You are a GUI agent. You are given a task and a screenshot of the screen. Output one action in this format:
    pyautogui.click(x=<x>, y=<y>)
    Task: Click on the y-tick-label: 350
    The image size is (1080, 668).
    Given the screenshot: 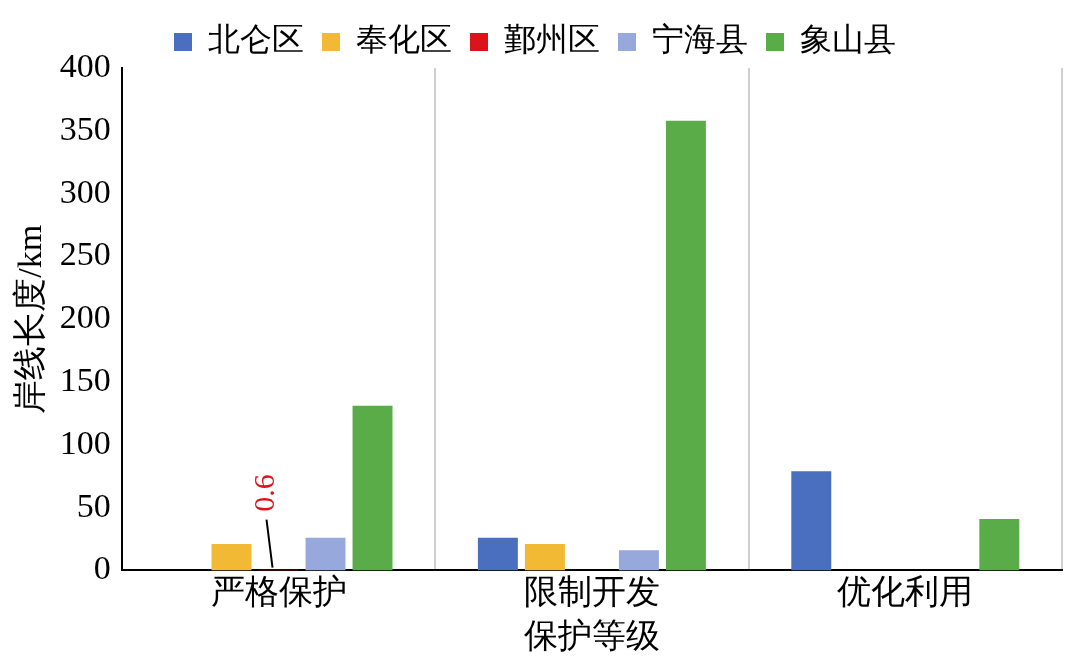 What is the action you would take?
    pyautogui.click(x=85, y=128)
    